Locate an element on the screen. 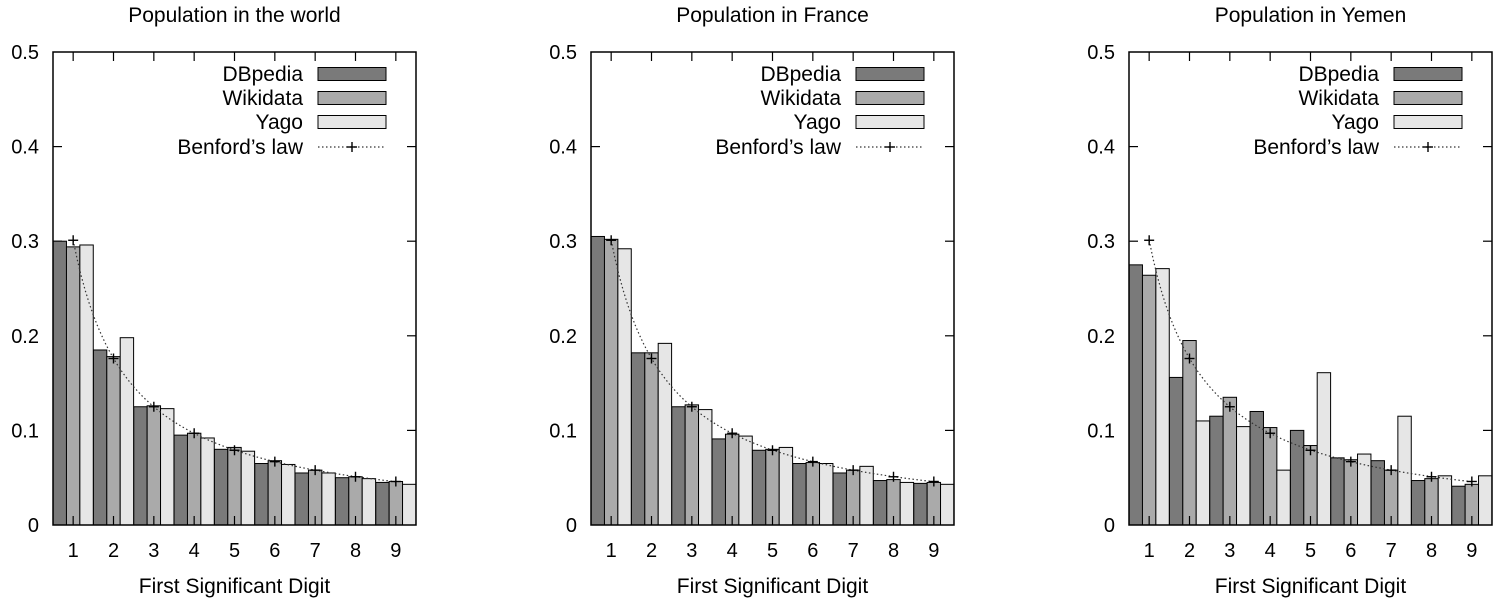  y-tick-label: 0.2 is located at coordinates (1101, 337).